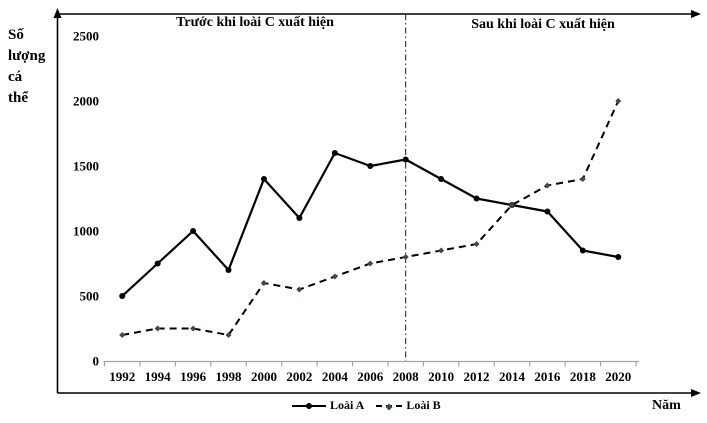  What do you see at coordinates (27, 56) in the screenshot?
I see `y-axis-label-line: lượng` at bounding box center [27, 56].